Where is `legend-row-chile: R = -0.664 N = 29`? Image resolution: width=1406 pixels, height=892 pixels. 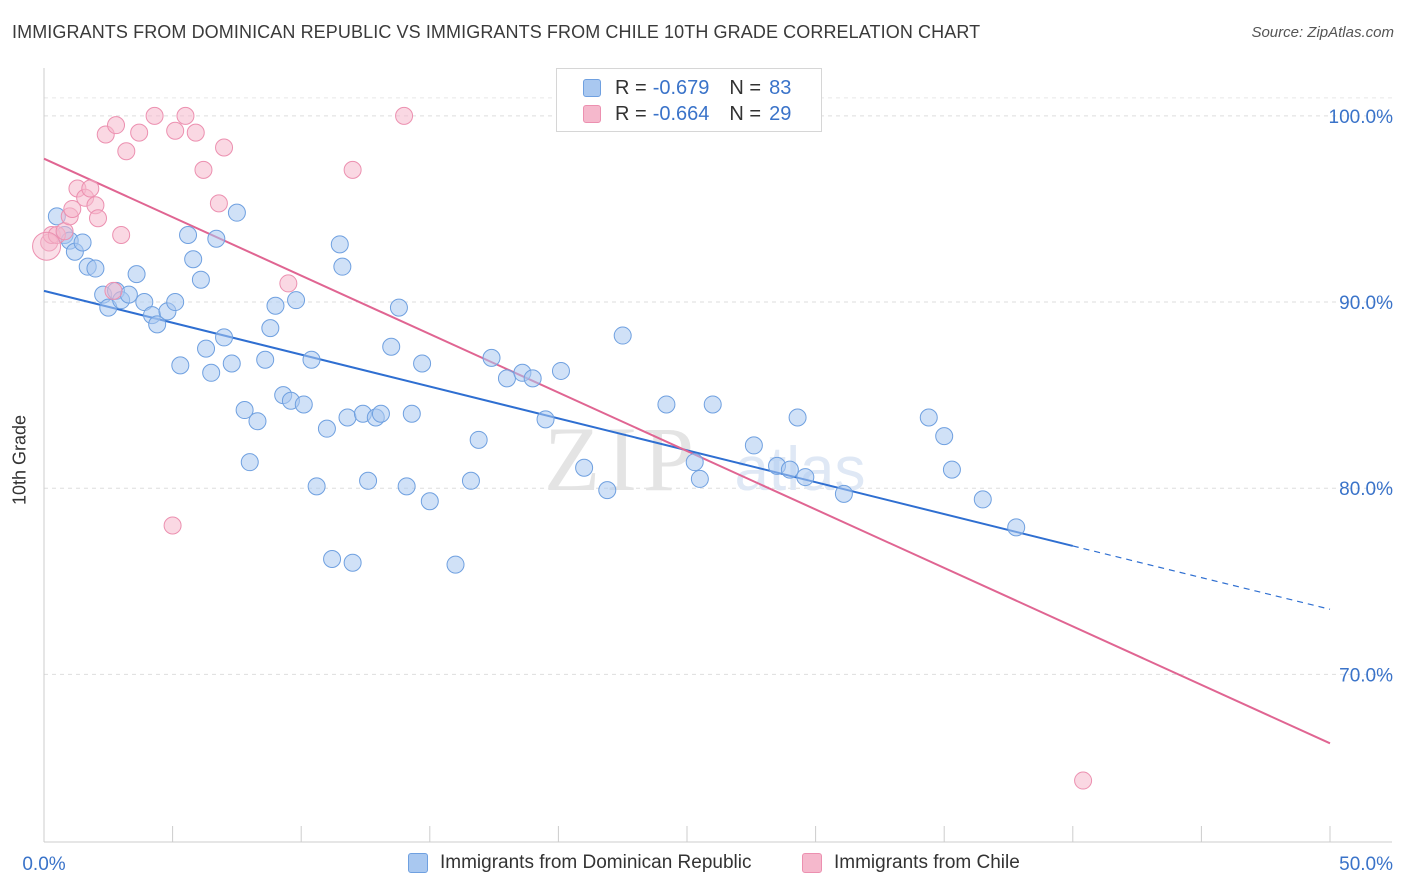 legend-row-chile: R = -0.664 N = 29 is located at coordinates (687, 114).